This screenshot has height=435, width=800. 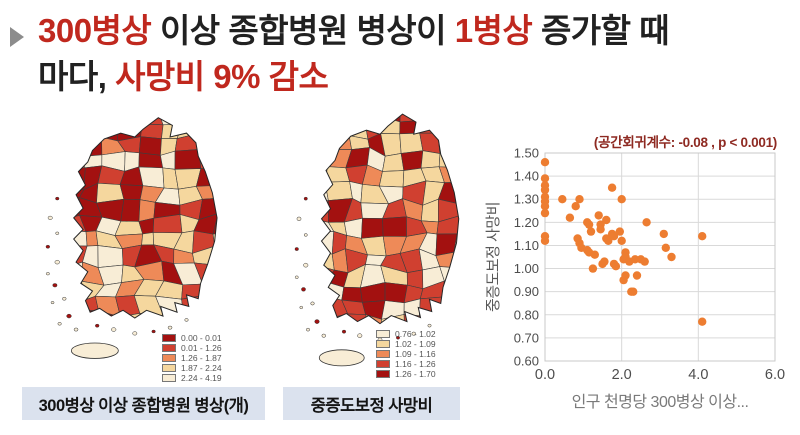 I want to click on legend-row: 1.09 - 1.16, so click(x=406, y=354).